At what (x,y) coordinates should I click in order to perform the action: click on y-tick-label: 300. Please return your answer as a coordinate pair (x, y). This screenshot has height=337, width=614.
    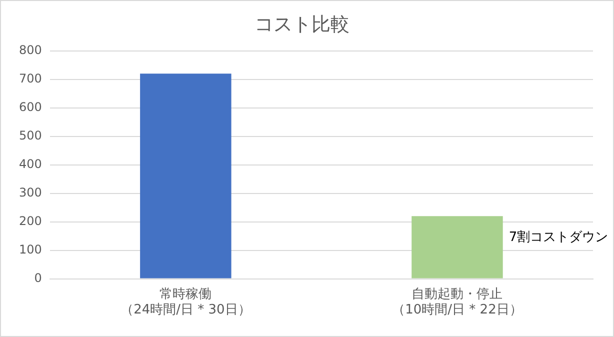
    Looking at the image, I should click on (30, 192).